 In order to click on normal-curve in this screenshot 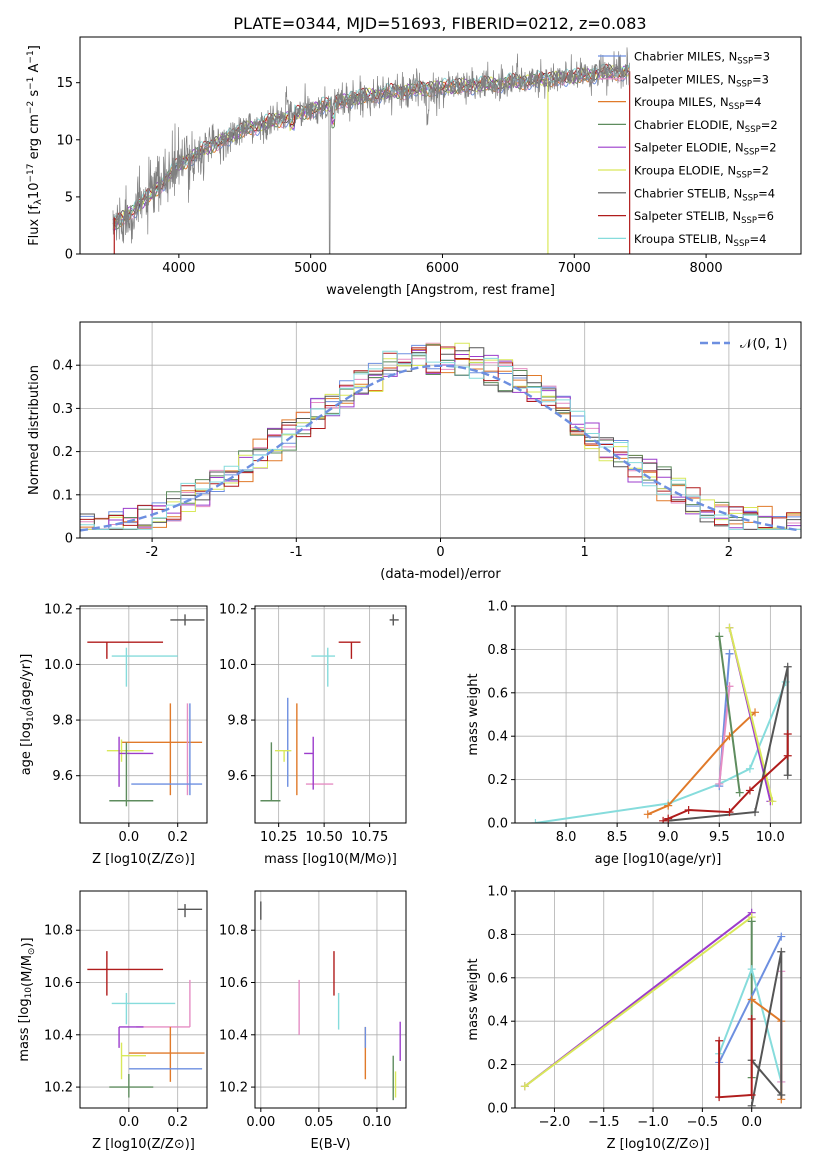, I will do `click(440, 448)`.